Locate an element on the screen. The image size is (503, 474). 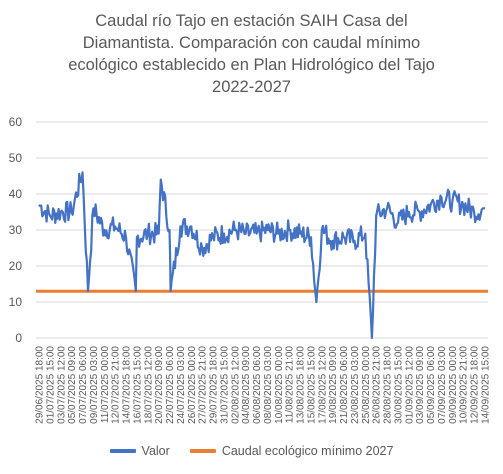
x-tick-label: 11/08/2025 21:00 is located at coordinates (290, 385).